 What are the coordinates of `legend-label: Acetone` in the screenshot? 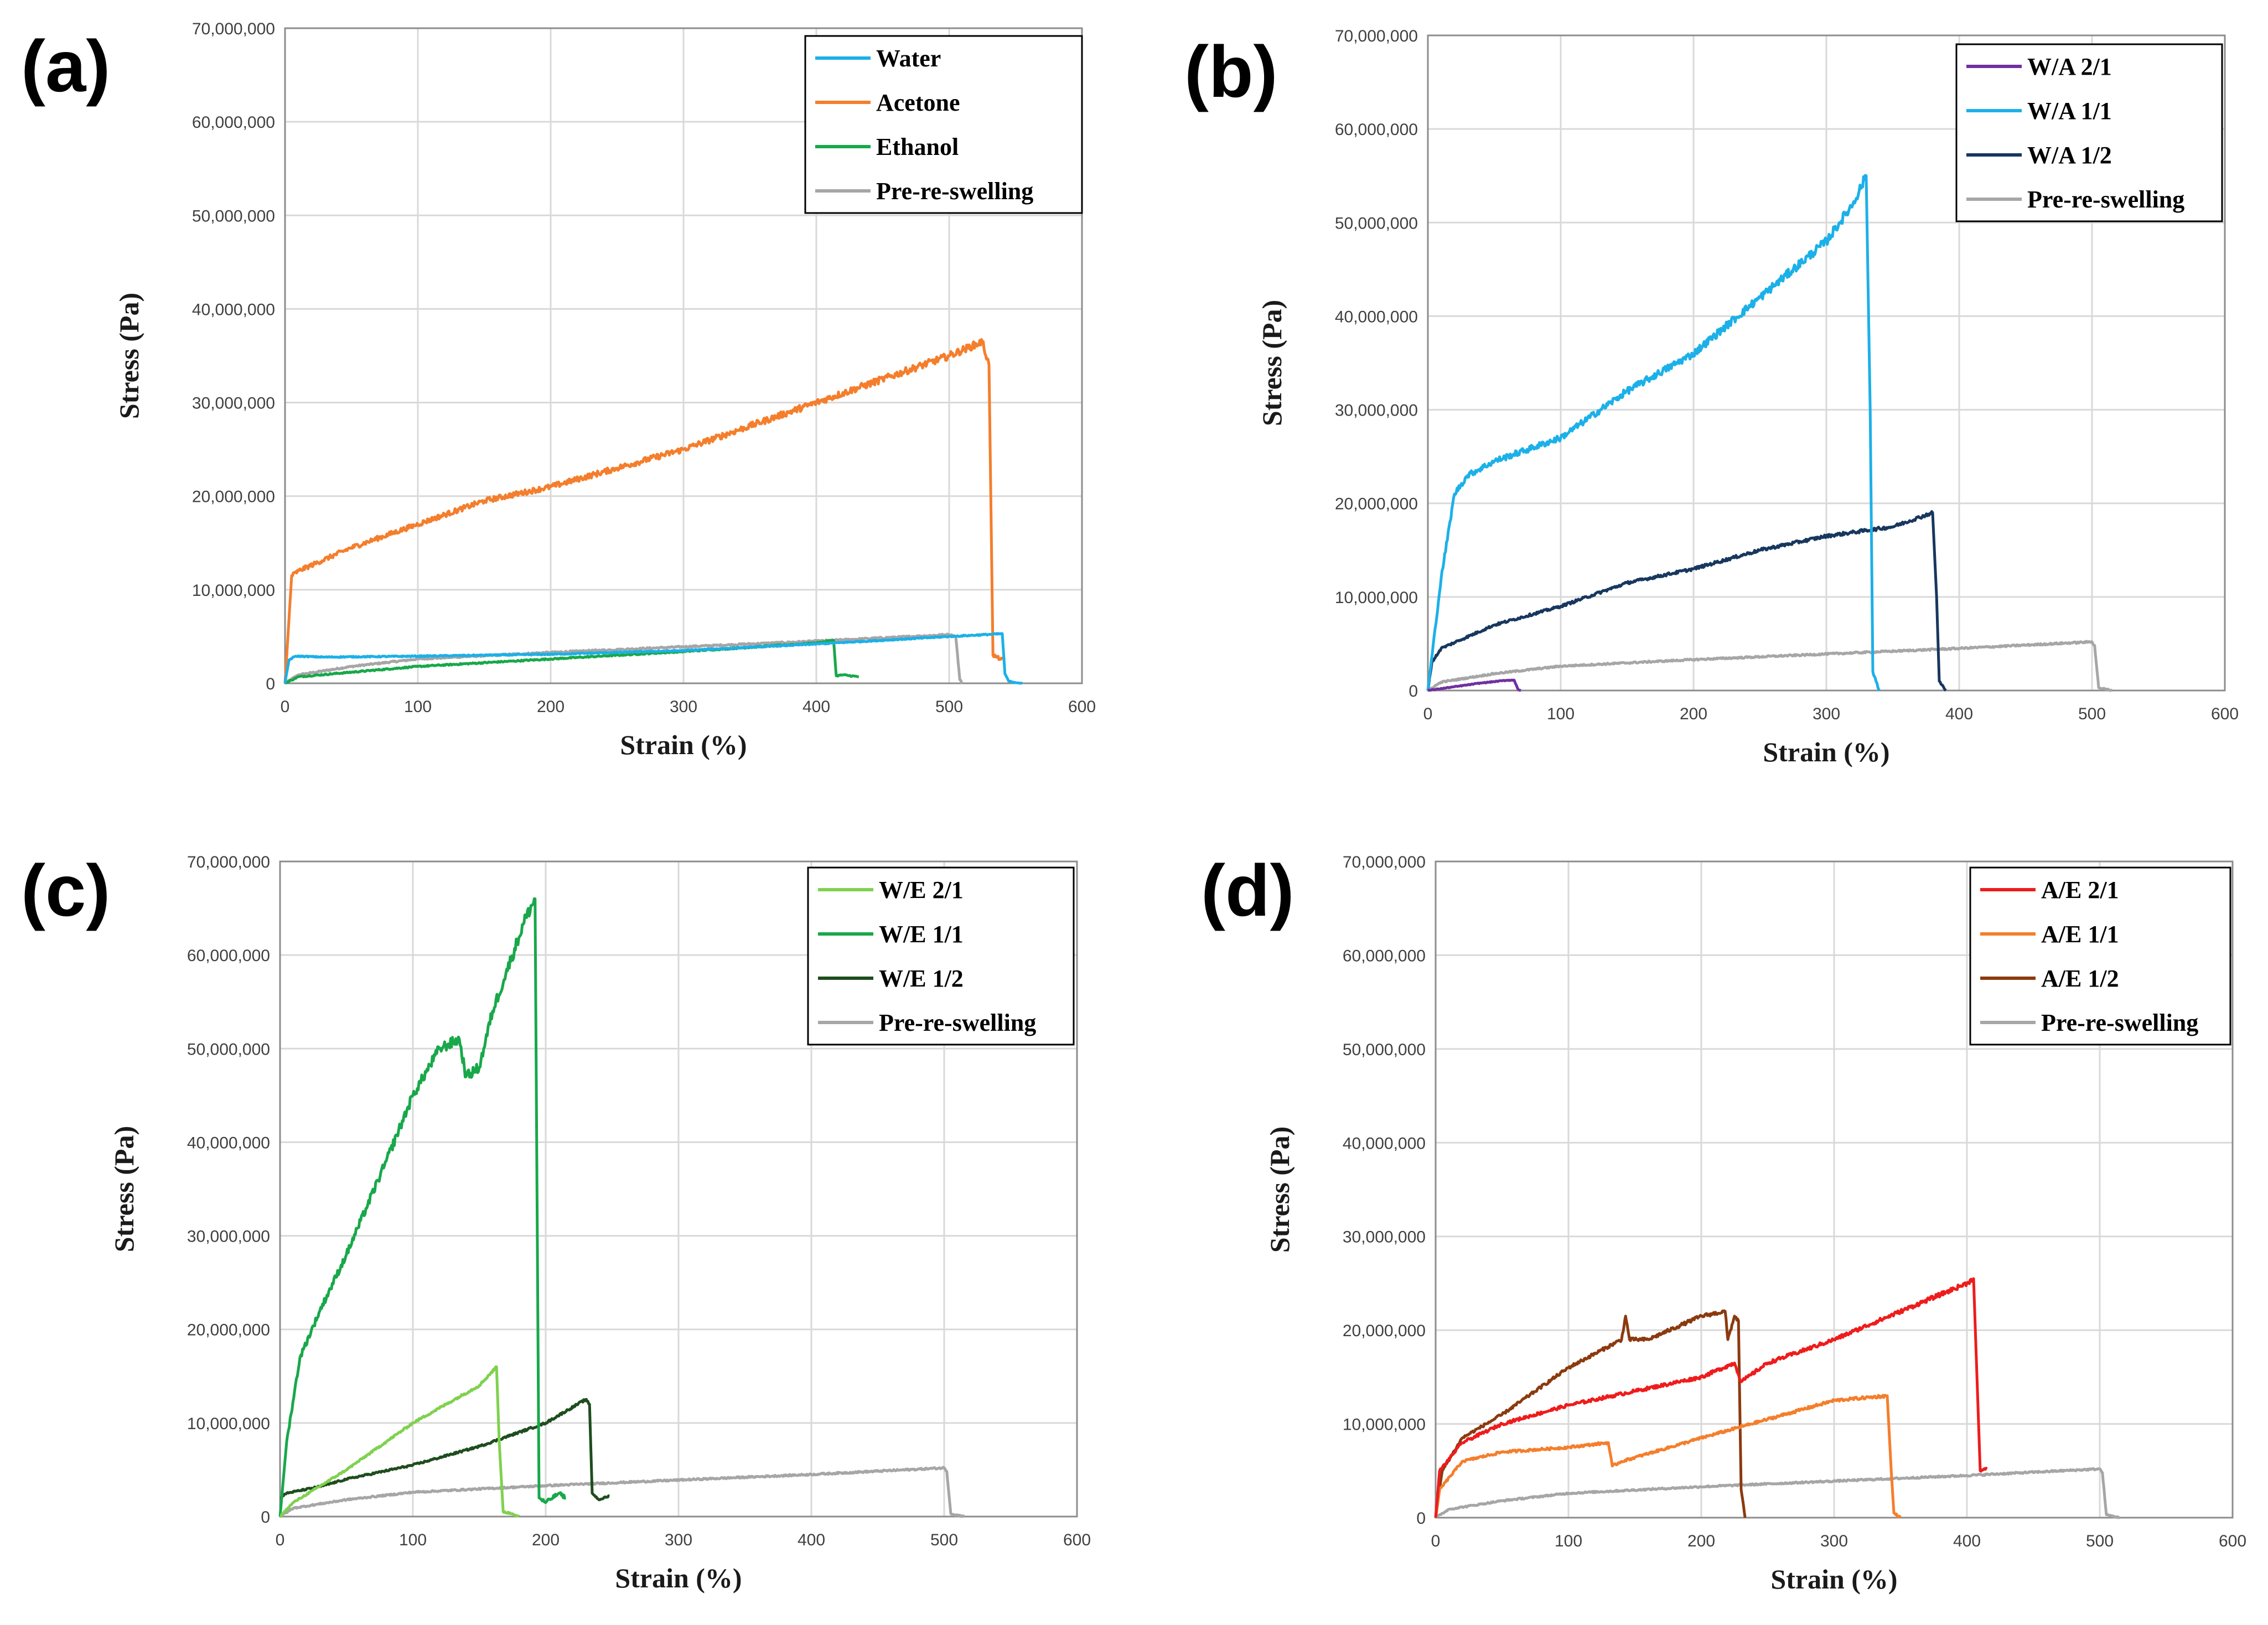 It's located at (918, 102).